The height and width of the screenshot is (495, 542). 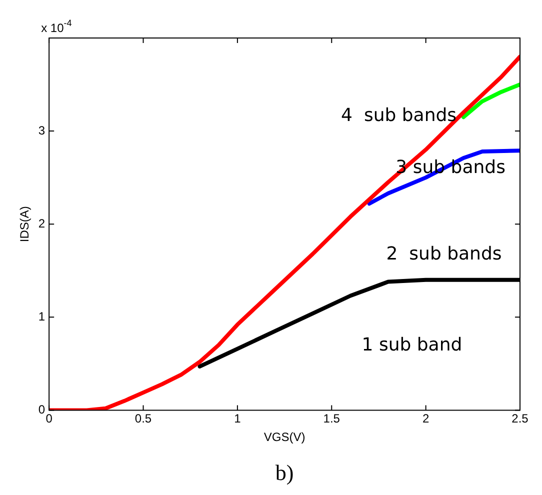 What do you see at coordinates (238, 419) in the screenshot?
I see `x-tick-label: 1` at bounding box center [238, 419].